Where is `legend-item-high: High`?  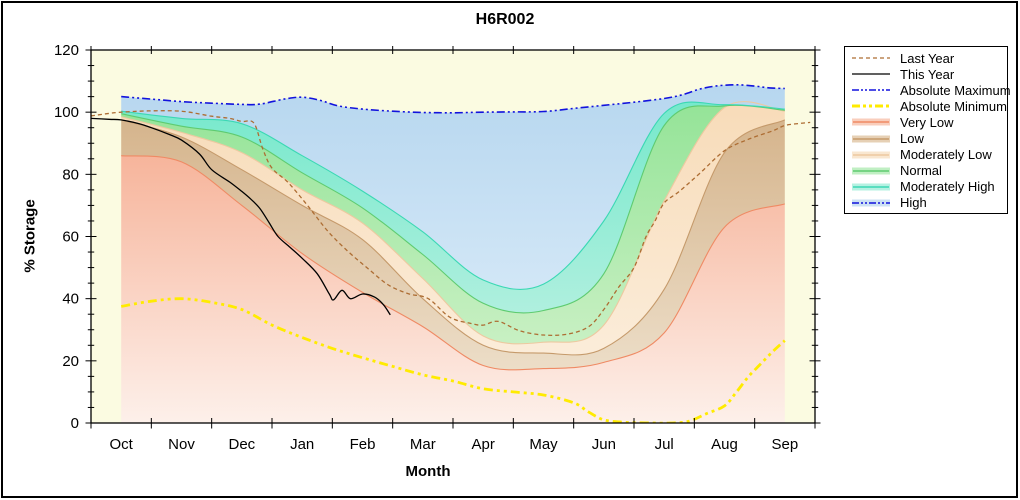
legend-item-high: High is located at coordinates (926, 203).